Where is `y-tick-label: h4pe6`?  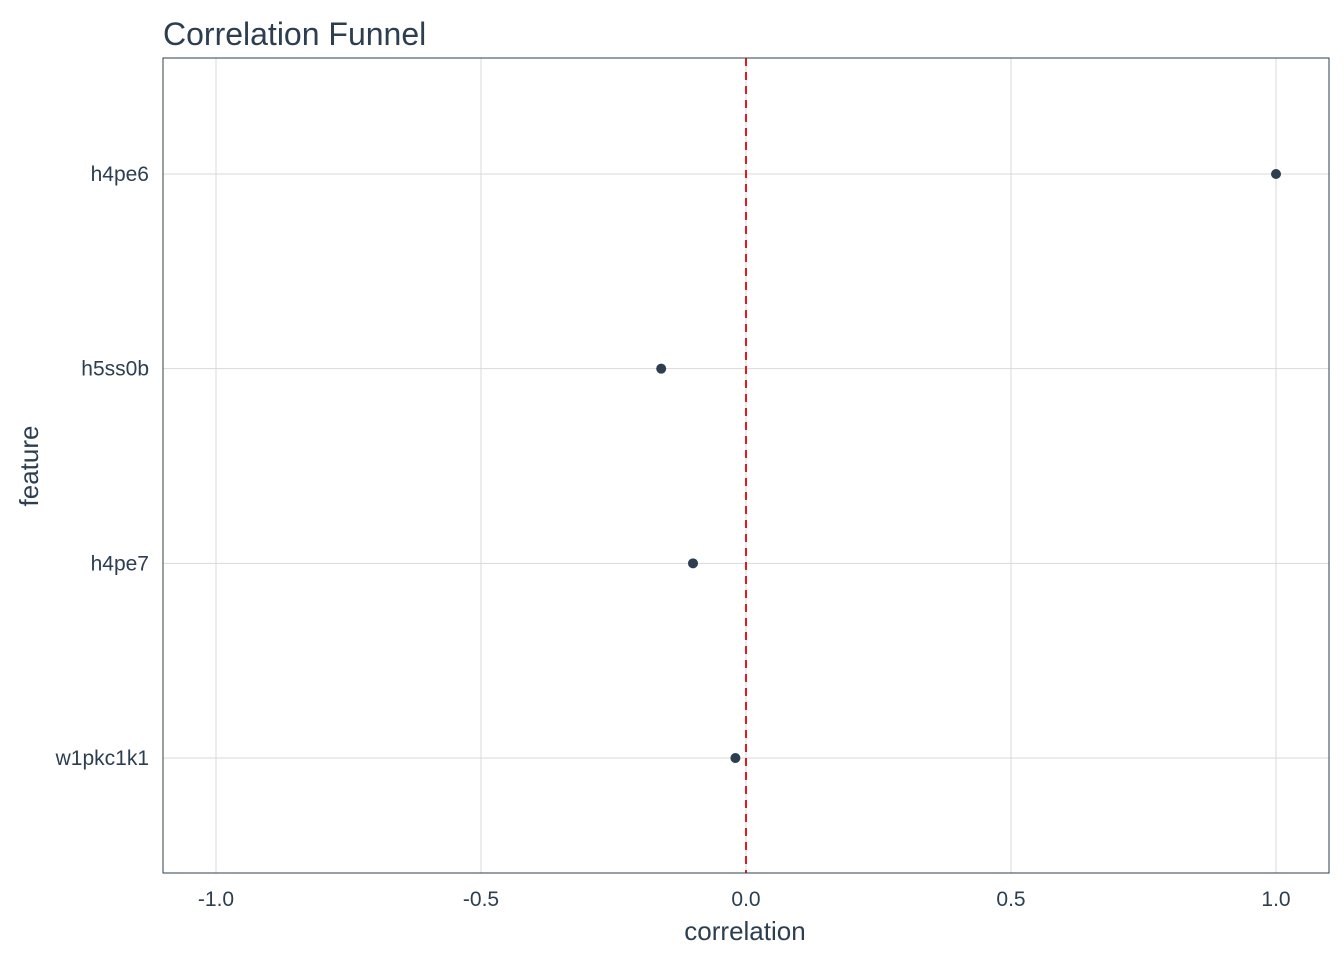 y-tick-label: h4pe6 is located at coordinates (120, 174).